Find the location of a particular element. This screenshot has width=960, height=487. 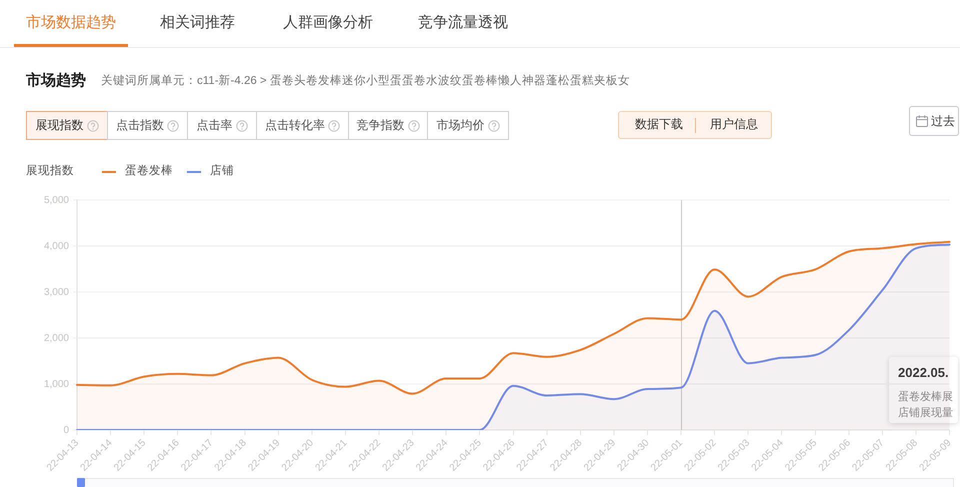

y-tick-label: 3,000 is located at coordinates (57, 292).